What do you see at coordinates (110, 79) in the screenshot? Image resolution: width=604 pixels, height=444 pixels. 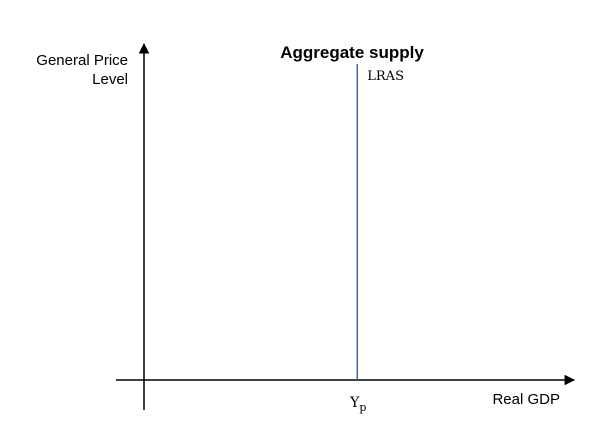 I see `y-axis-label-line2: Level` at bounding box center [110, 79].